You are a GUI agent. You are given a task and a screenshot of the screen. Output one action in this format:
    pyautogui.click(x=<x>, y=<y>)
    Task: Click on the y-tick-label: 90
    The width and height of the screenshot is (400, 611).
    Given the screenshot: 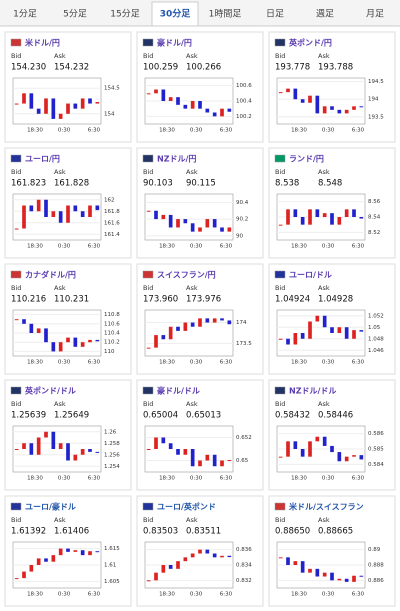 What is the action you would take?
    pyautogui.click(x=239, y=236)
    